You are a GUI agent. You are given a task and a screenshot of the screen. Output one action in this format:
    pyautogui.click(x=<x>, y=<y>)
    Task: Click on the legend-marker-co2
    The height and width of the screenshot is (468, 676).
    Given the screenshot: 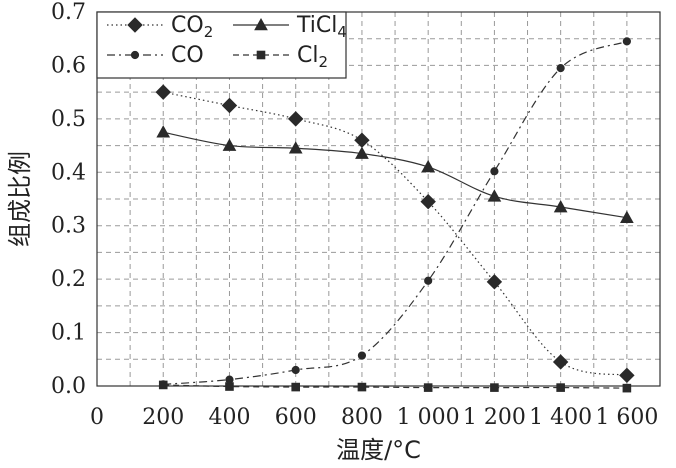 What is the action you would take?
    pyautogui.click(x=135, y=25)
    